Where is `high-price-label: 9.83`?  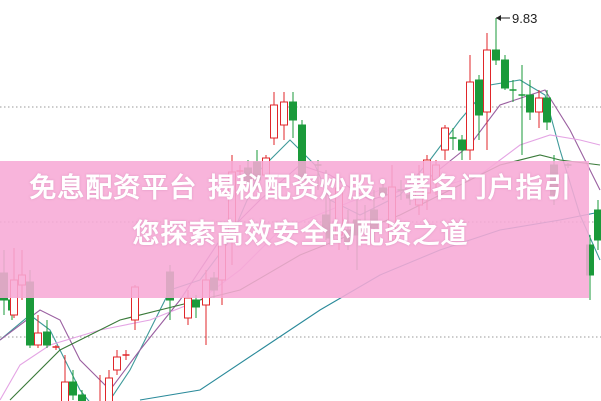
high-price-label: 9.83 is located at coordinates (524, 18).